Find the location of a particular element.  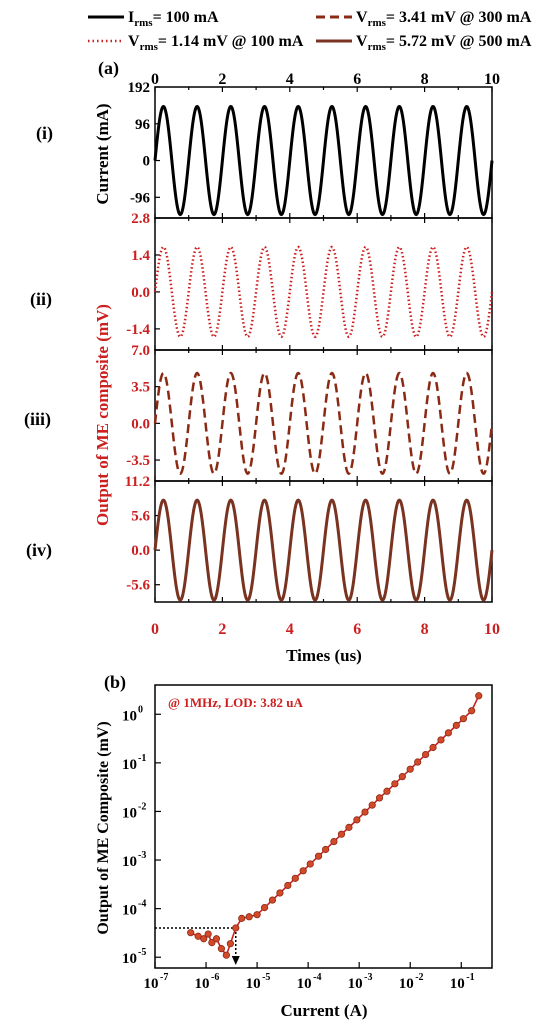

roman-label-i: (i) is located at coordinates (44, 133).